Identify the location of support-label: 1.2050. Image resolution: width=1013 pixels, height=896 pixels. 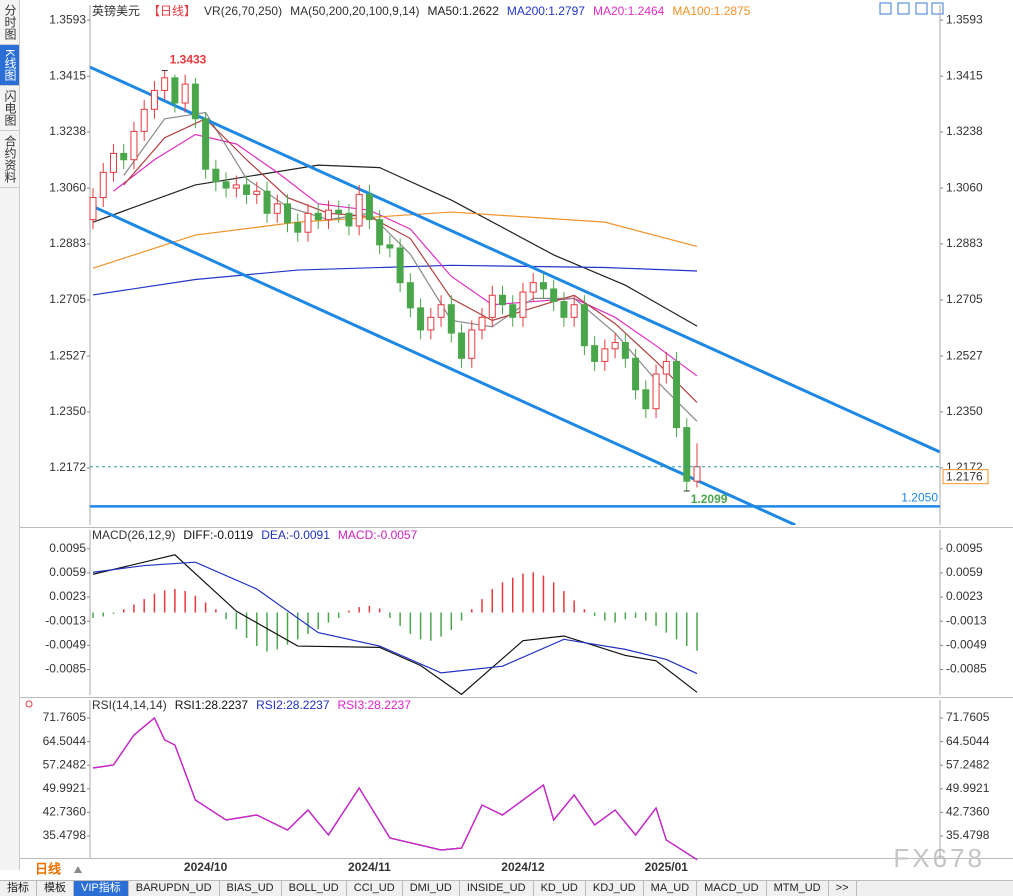
(919, 498).